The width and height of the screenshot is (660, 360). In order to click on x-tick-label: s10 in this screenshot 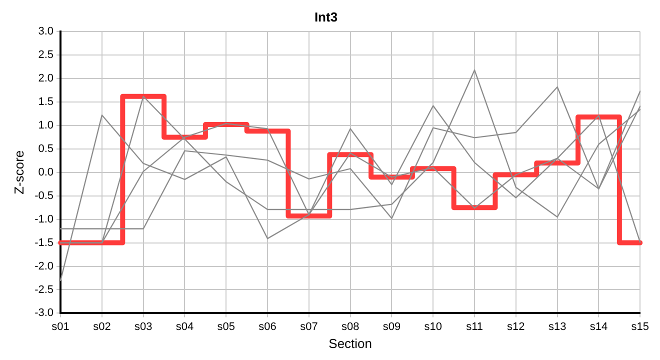, I will do `click(433, 326)`.